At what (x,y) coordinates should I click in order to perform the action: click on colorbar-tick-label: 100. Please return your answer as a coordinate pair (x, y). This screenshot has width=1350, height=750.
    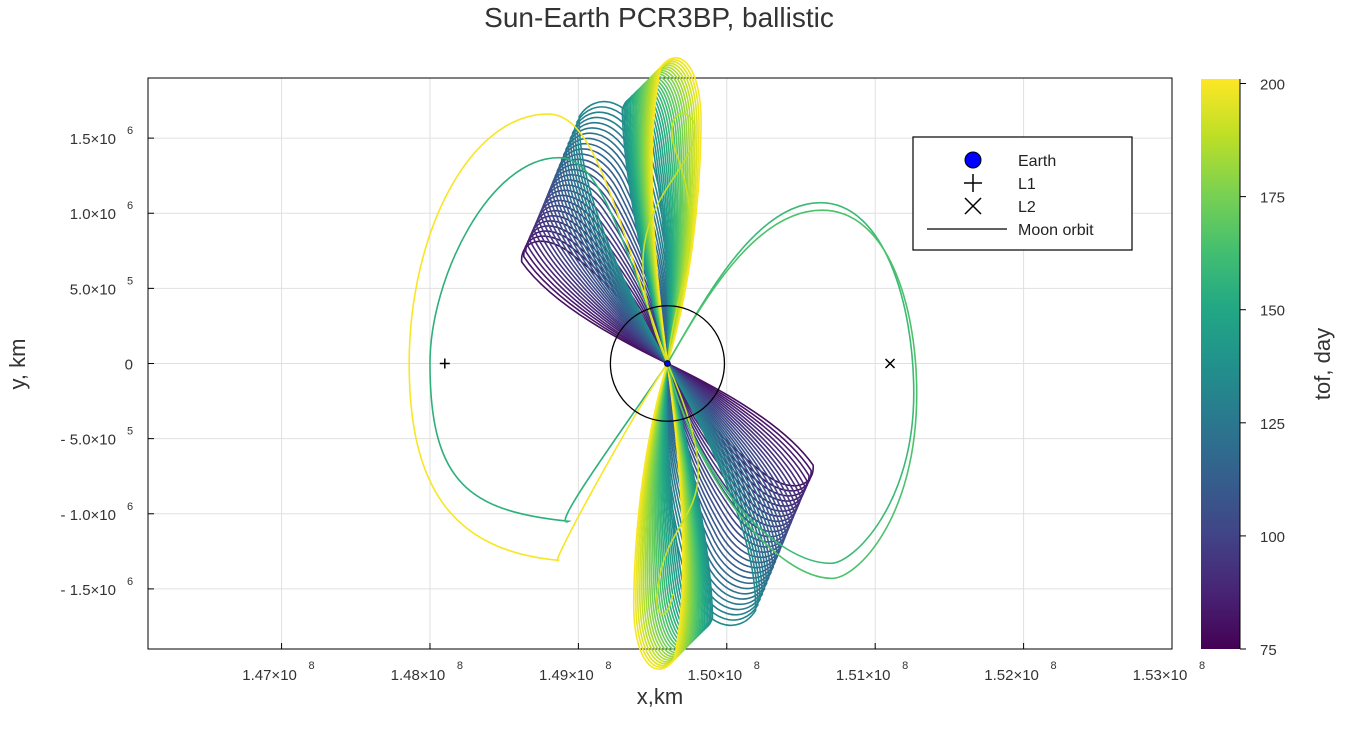
    Looking at the image, I should click on (1272, 537).